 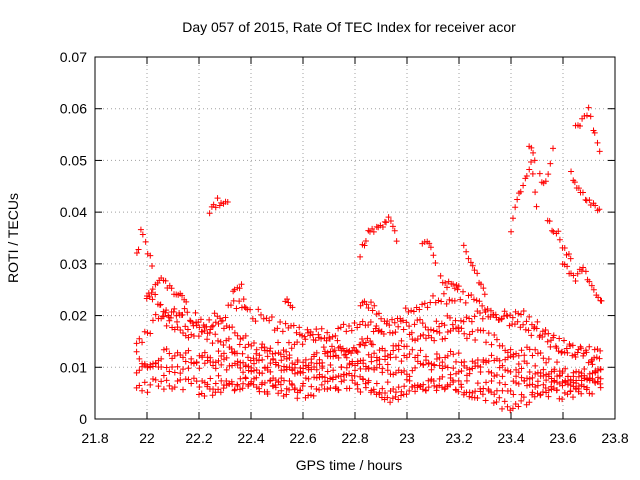 What do you see at coordinates (73, 160) in the screenshot?
I see `y-tick-label: 0.05` at bounding box center [73, 160].